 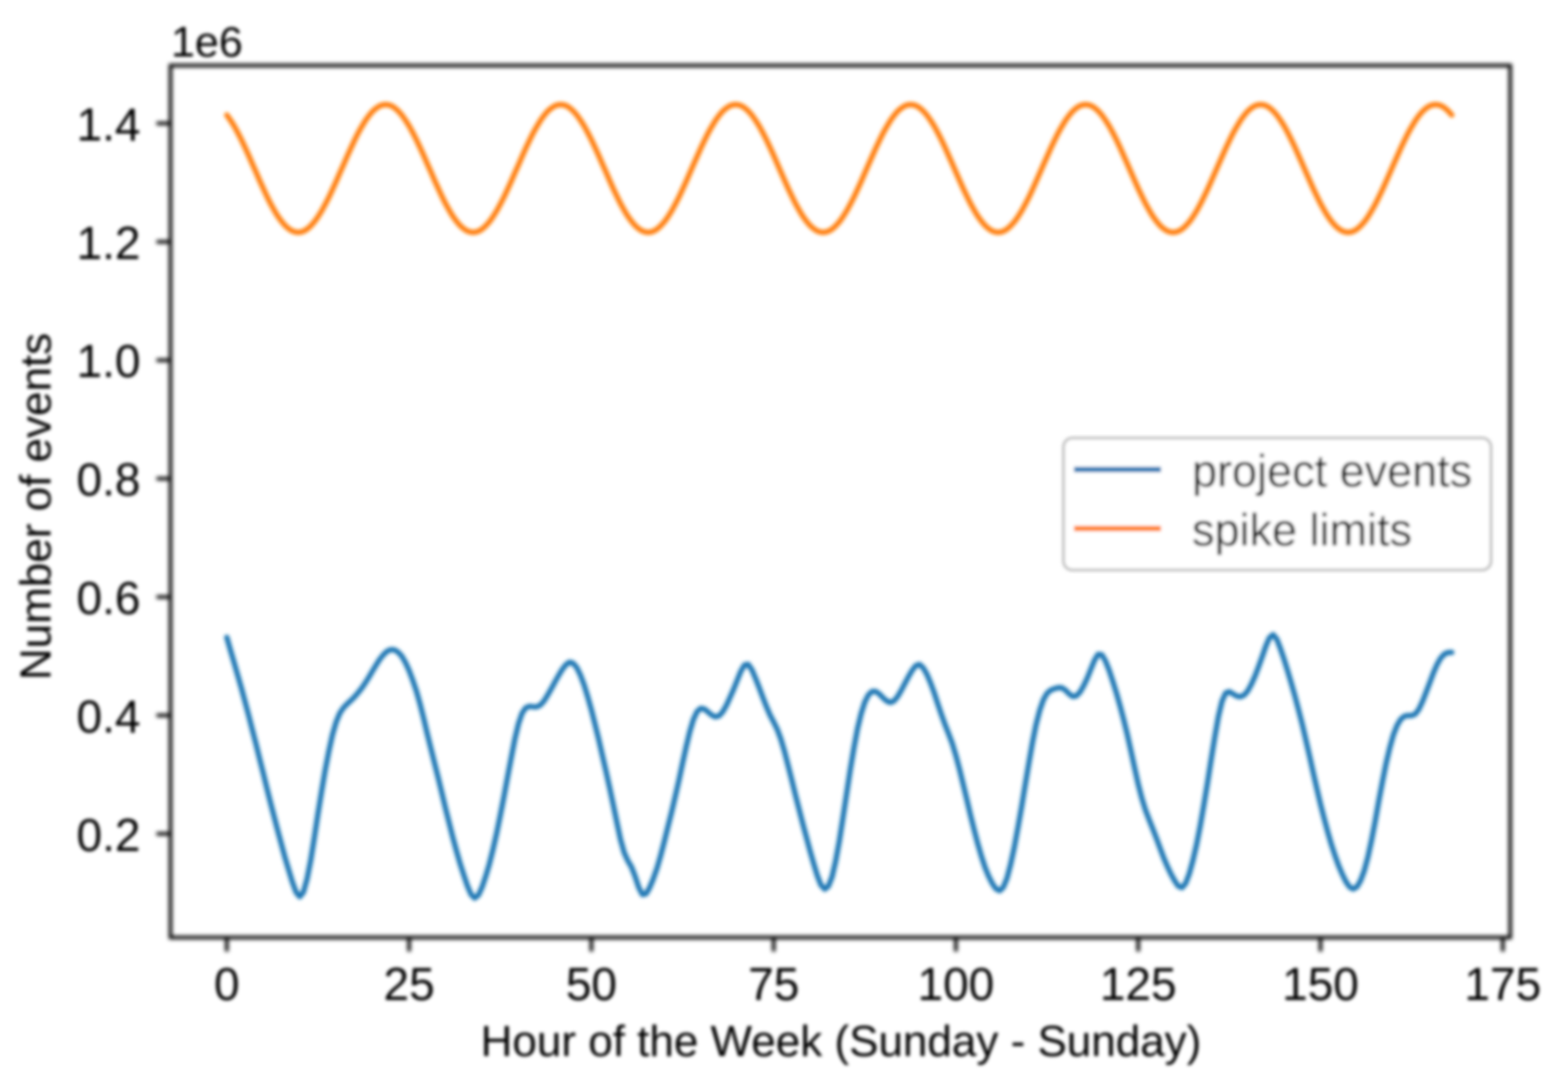 I want to click on svg-text: 1.4, so click(x=109, y=124).